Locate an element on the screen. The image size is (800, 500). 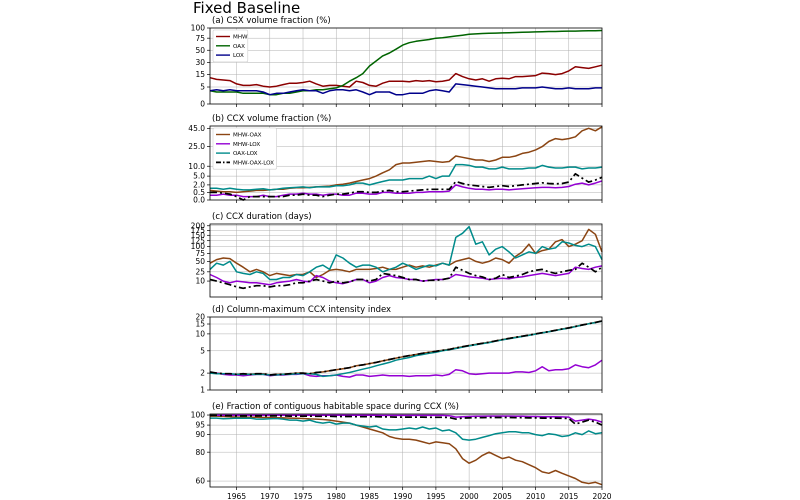
y-tick-label: 200 is located at coordinates (198, 225).